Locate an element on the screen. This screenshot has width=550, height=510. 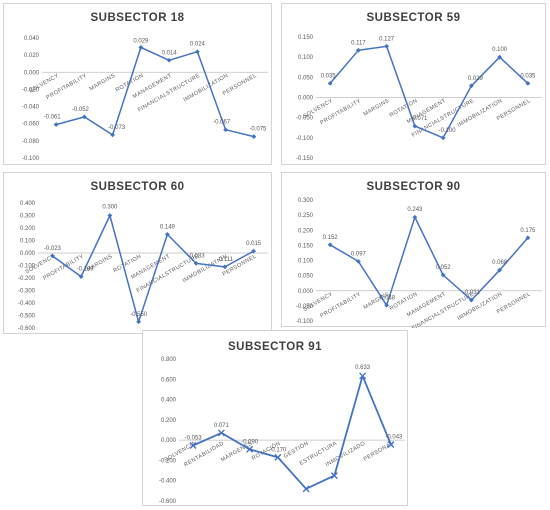
y-tick-label: 0.020 is located at coordinates (32, 56).